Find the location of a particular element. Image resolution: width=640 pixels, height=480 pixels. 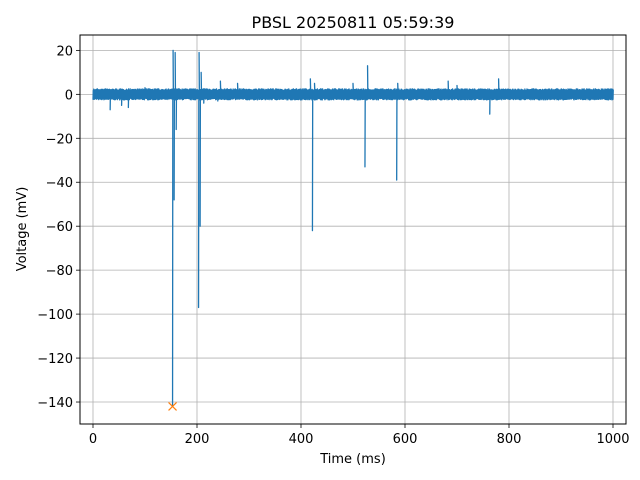

y-tick-label: 0 is located at coordinates (69, 95).